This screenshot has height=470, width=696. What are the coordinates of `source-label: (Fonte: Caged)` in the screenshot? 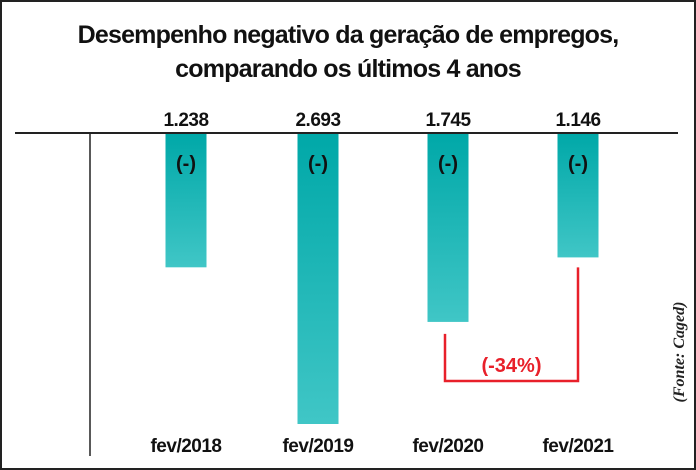 It's located at (679, 352).